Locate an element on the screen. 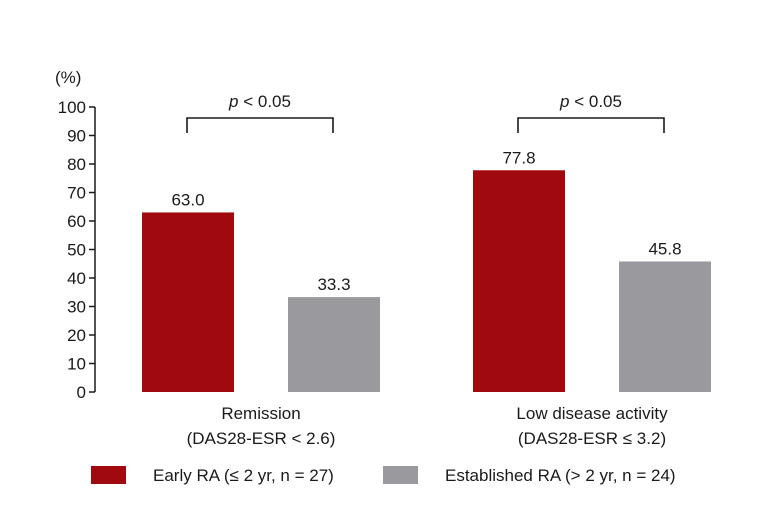 The image size is (781, 521). y-tick-label: 100 is located at coordinates (72, 107).